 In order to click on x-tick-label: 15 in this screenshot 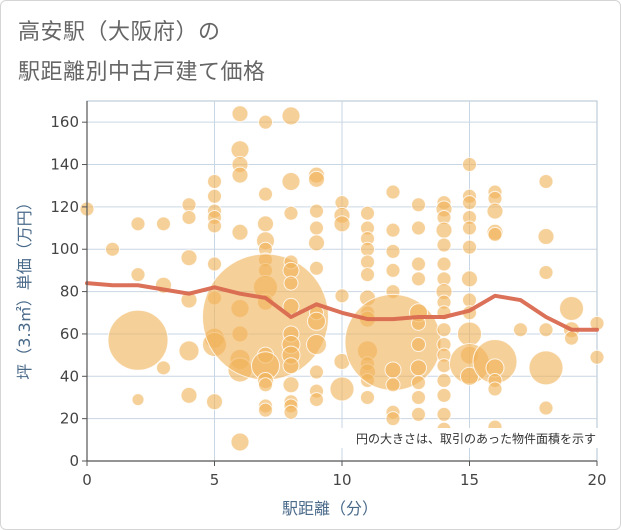, I will do `click(469, 480)`.